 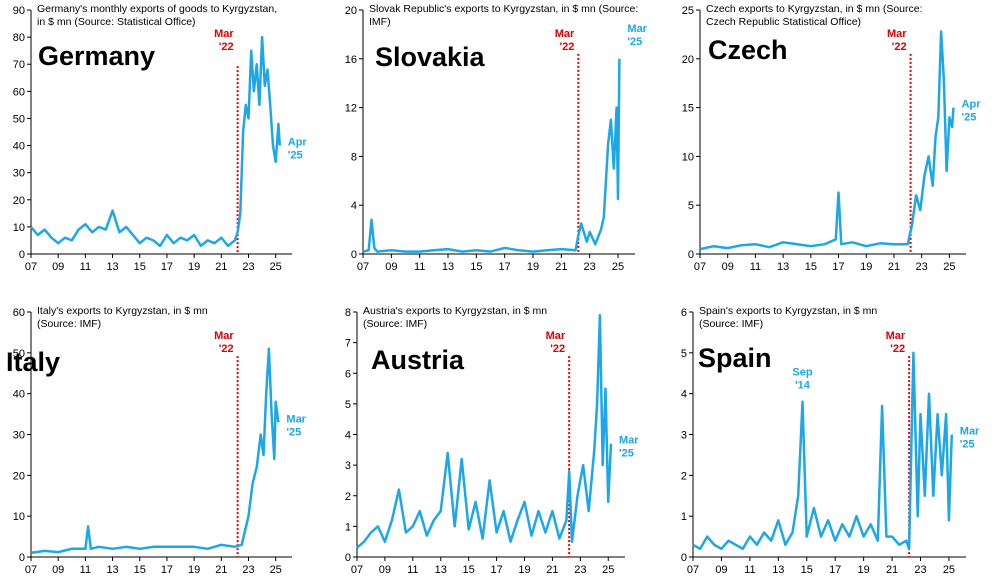 What do you see at coordinates (140, 570) in the screenshot?
I see `italy-x-tick-label: 15` at bounding box center [140, 570].